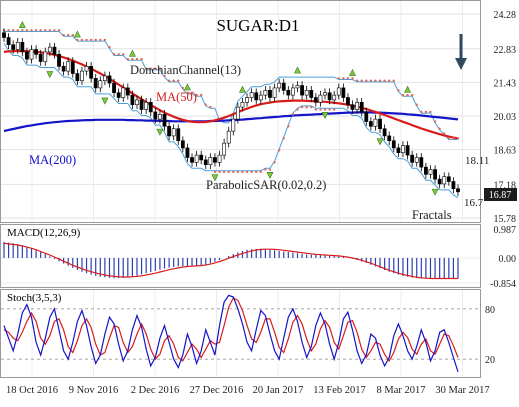 Image resolution: width=519 pixels, height=407 pixels. What do you see at coordinates (240, 256) in the screenshot?
I see `macd-panel-frame` at bounding box center [240, 256].